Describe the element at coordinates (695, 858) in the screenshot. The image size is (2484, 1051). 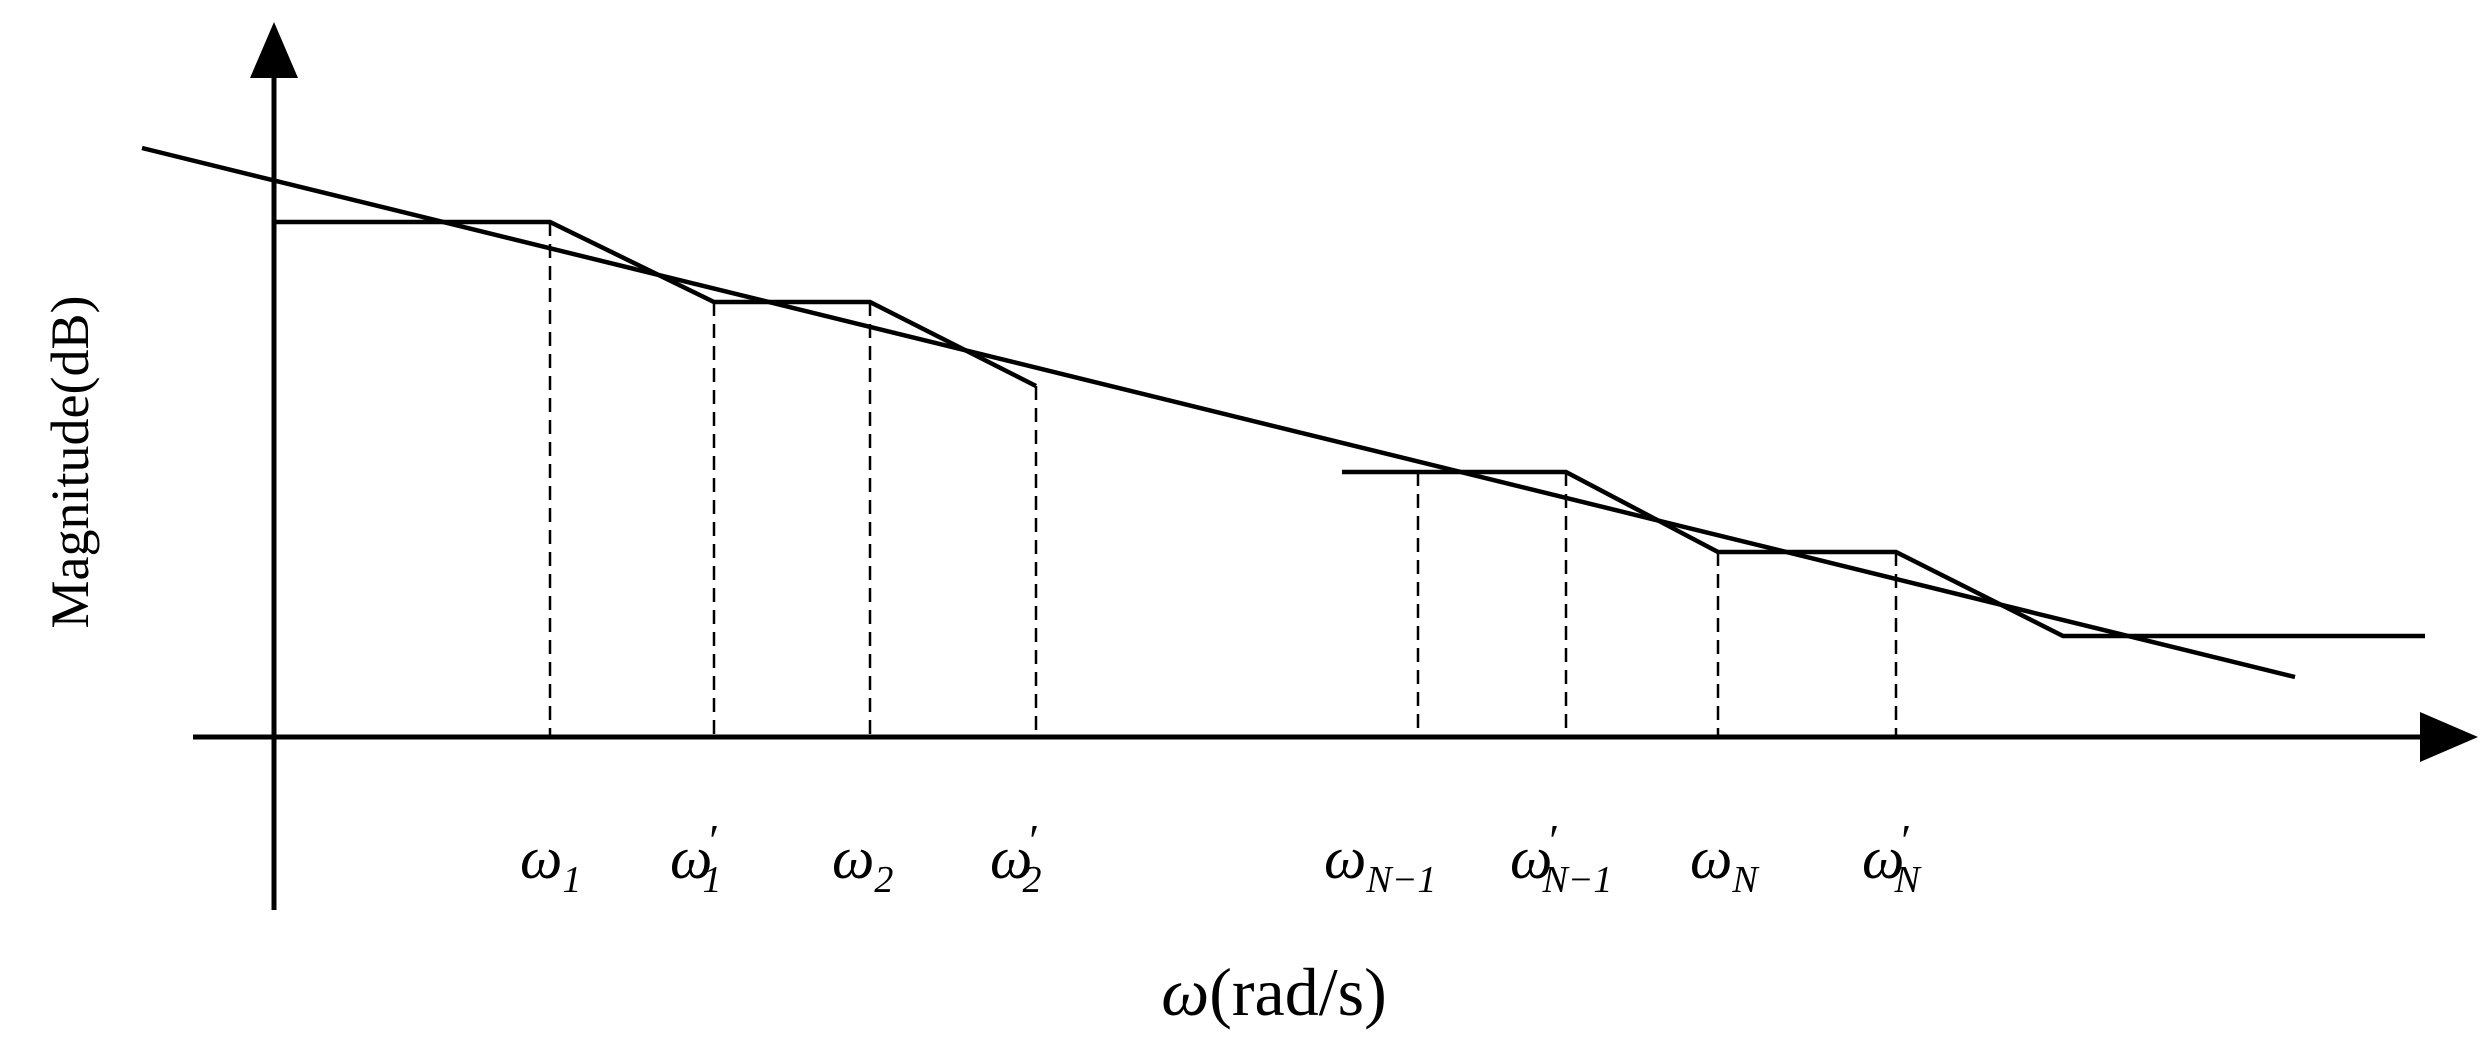
I see `tick-label: ω′ 1` at that location.